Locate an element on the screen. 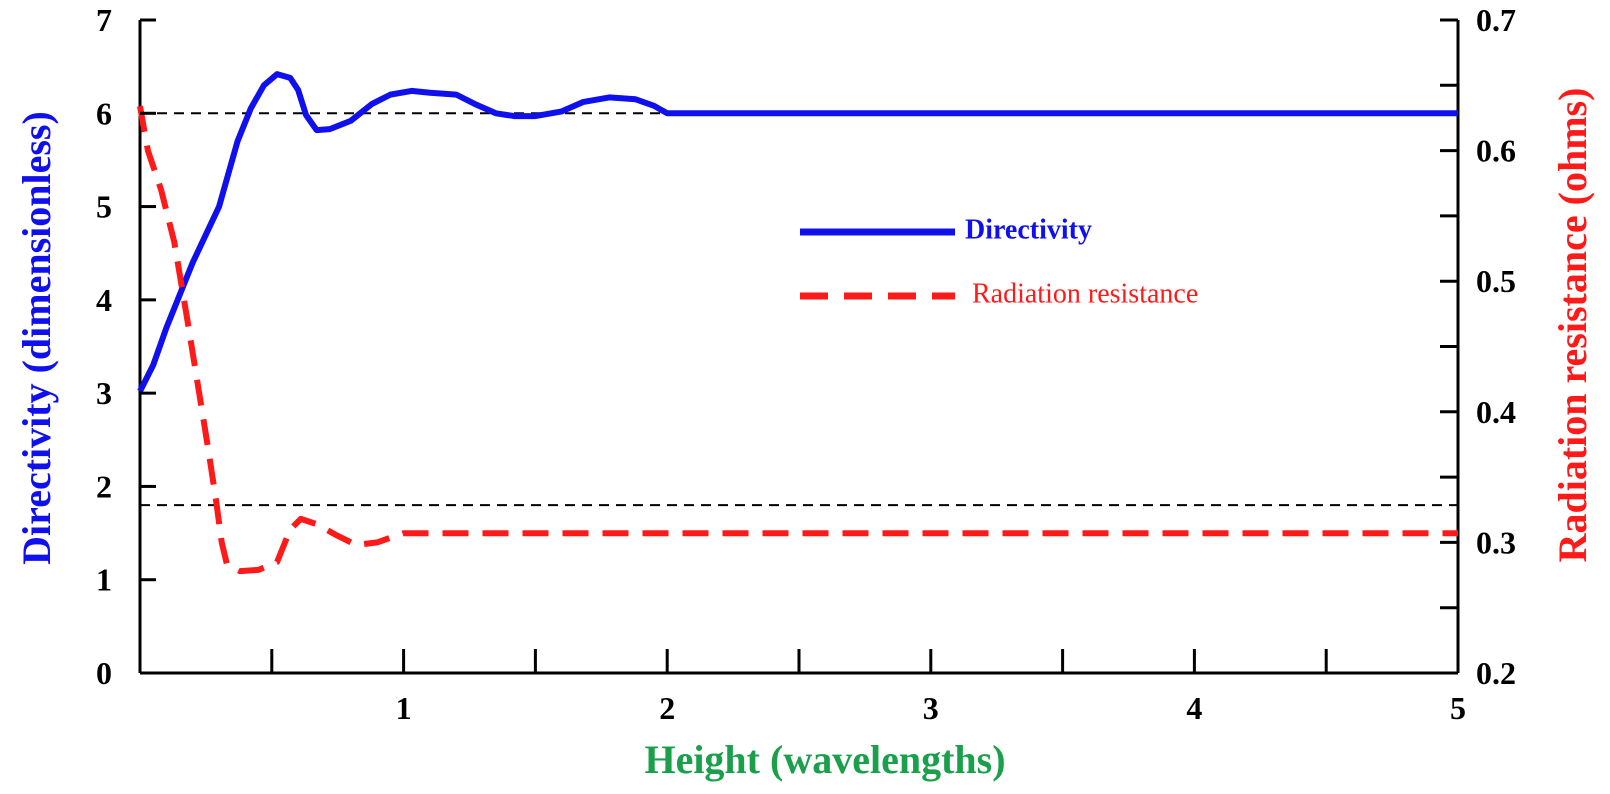 The image size is (1610, 794). legend: Directivity Radiation resistance is located at coordinates (999, 261).